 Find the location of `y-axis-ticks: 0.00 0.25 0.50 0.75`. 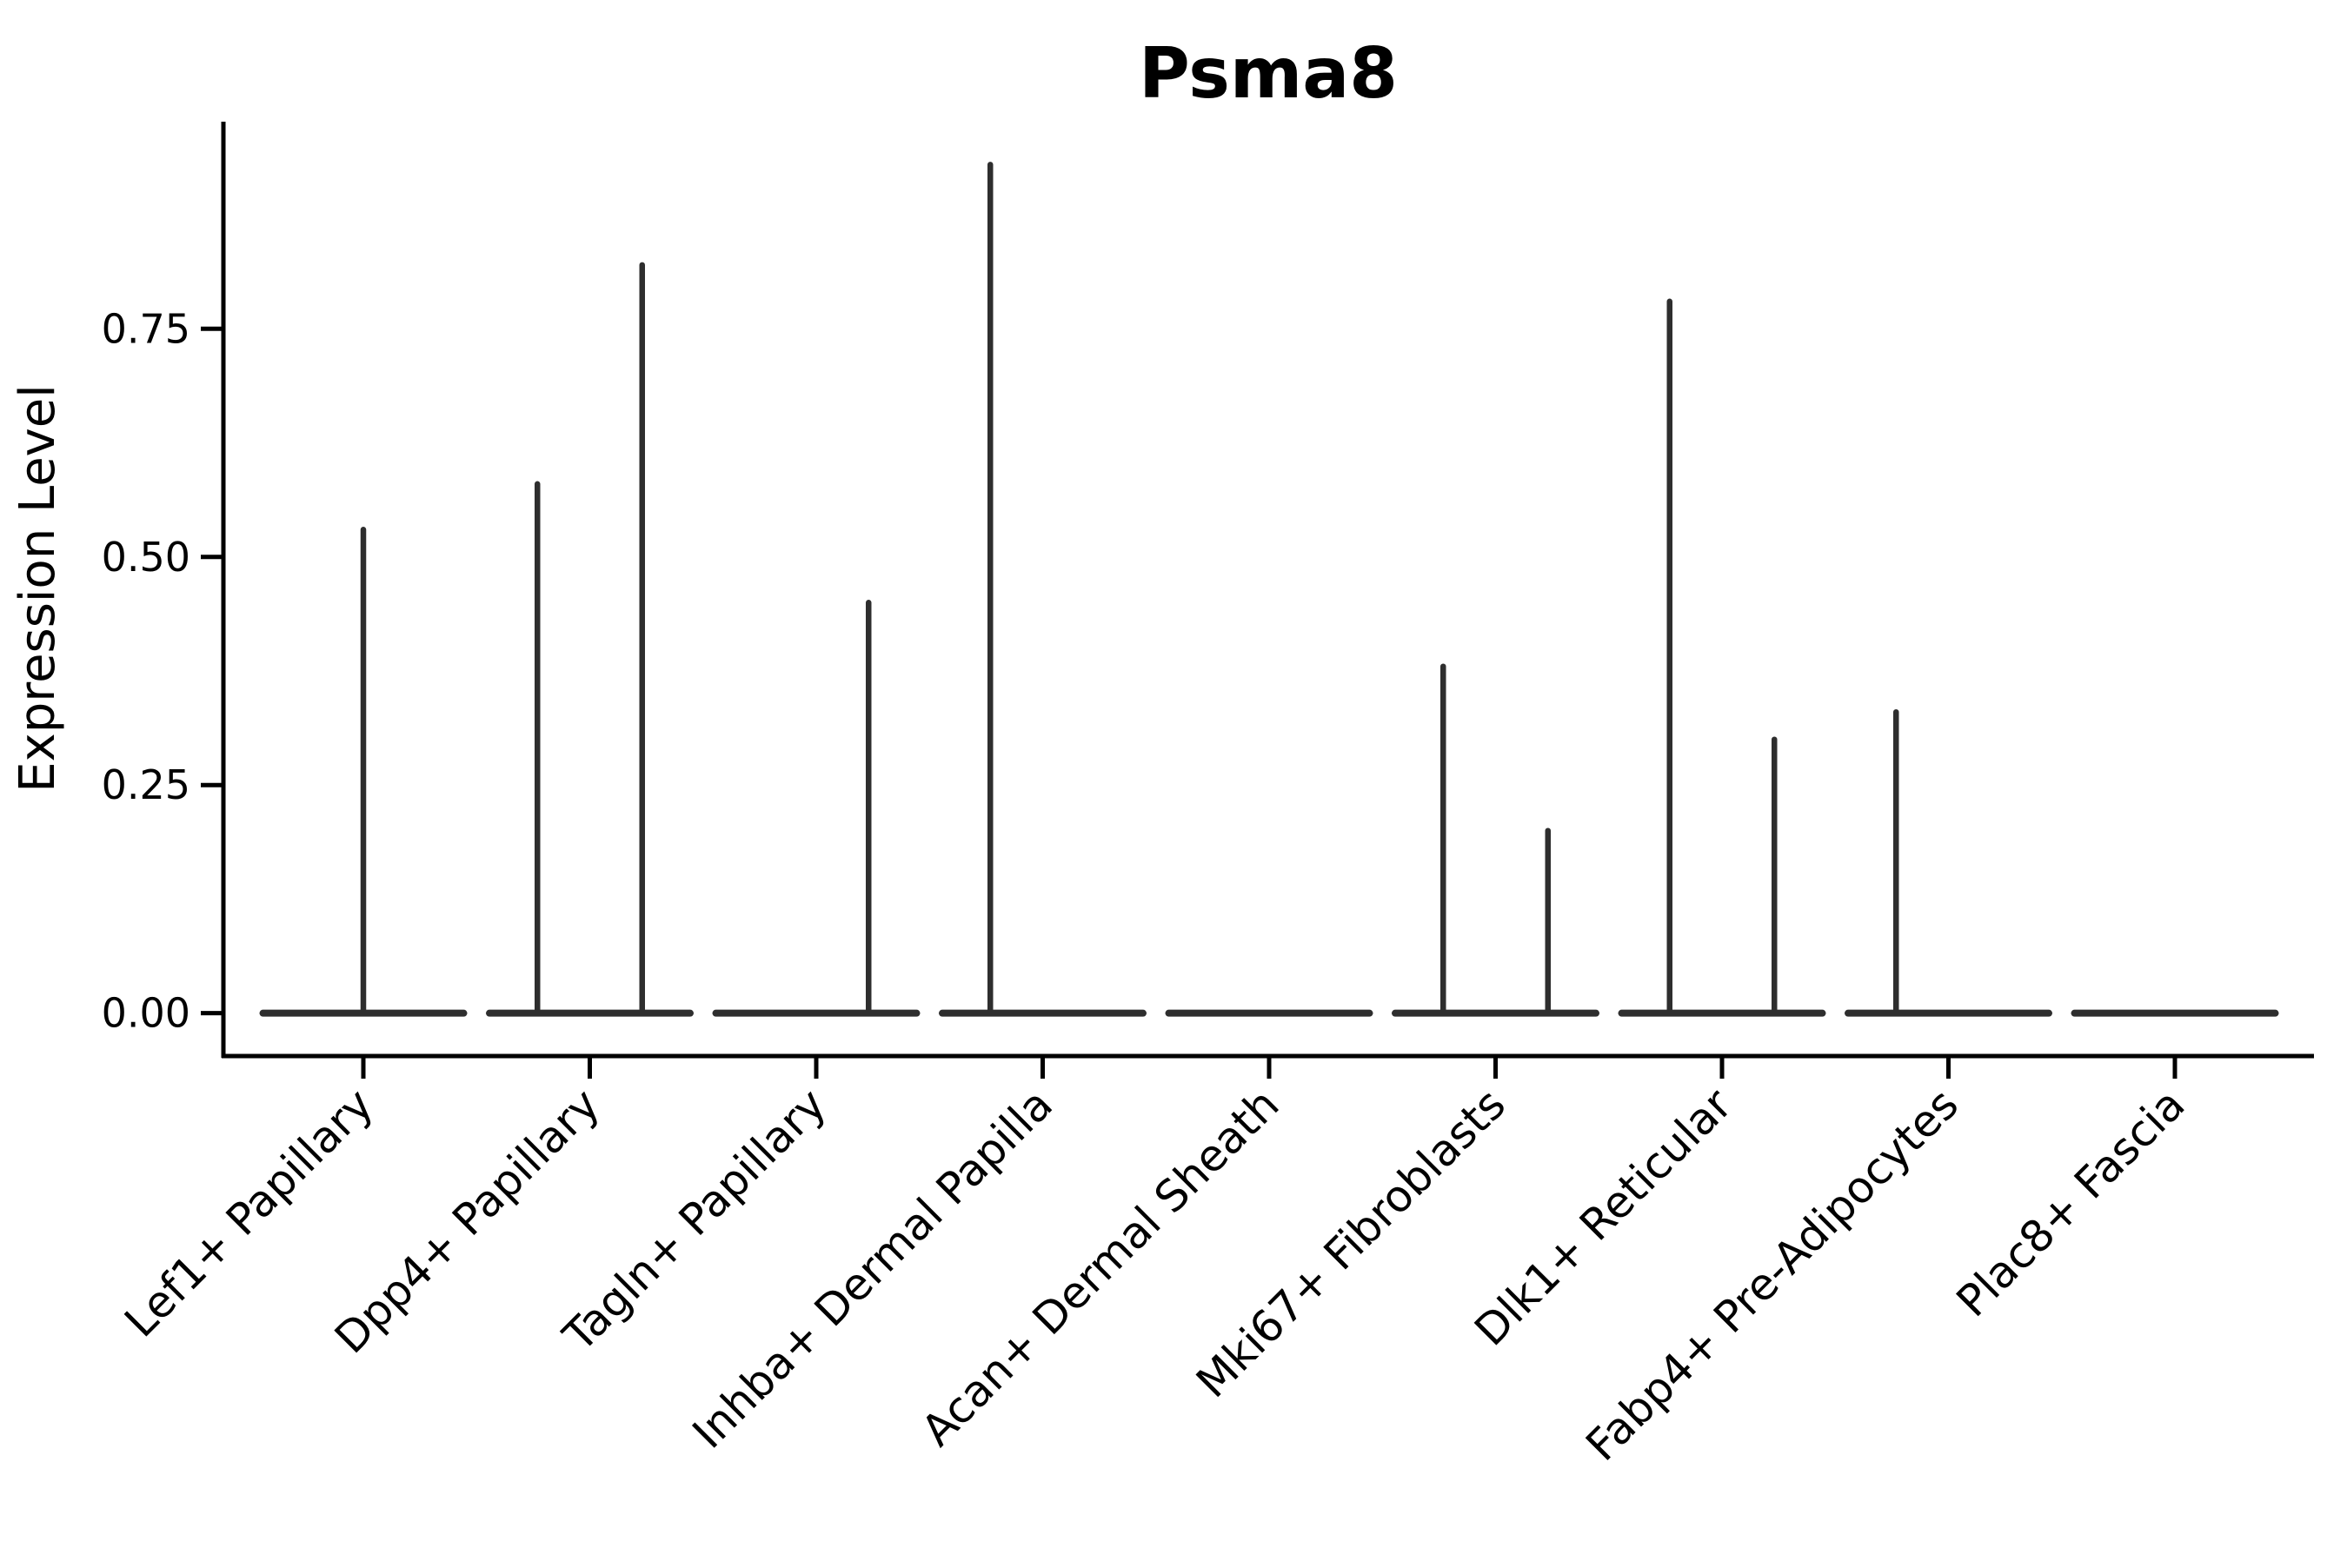

y-axis-ticks: 0.00 0.25 0.50 0.75 is located at coordinates (162, 671).